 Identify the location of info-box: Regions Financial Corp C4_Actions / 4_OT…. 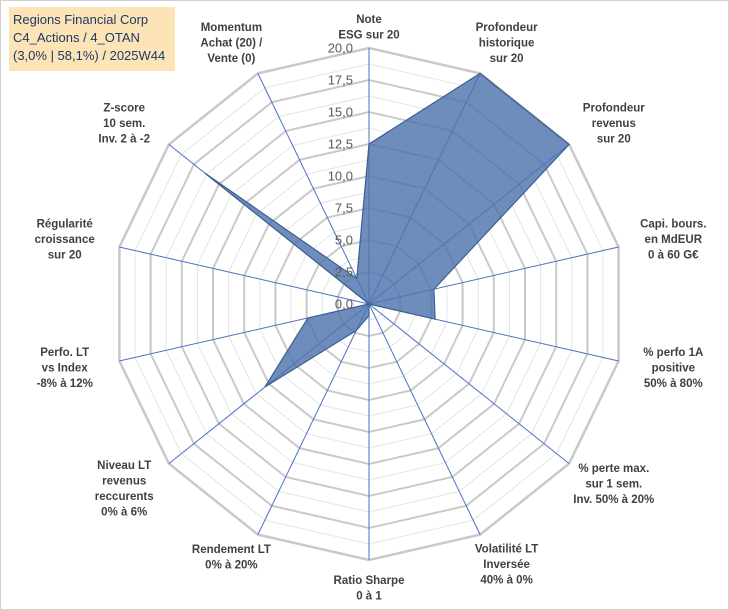
(92, 39).